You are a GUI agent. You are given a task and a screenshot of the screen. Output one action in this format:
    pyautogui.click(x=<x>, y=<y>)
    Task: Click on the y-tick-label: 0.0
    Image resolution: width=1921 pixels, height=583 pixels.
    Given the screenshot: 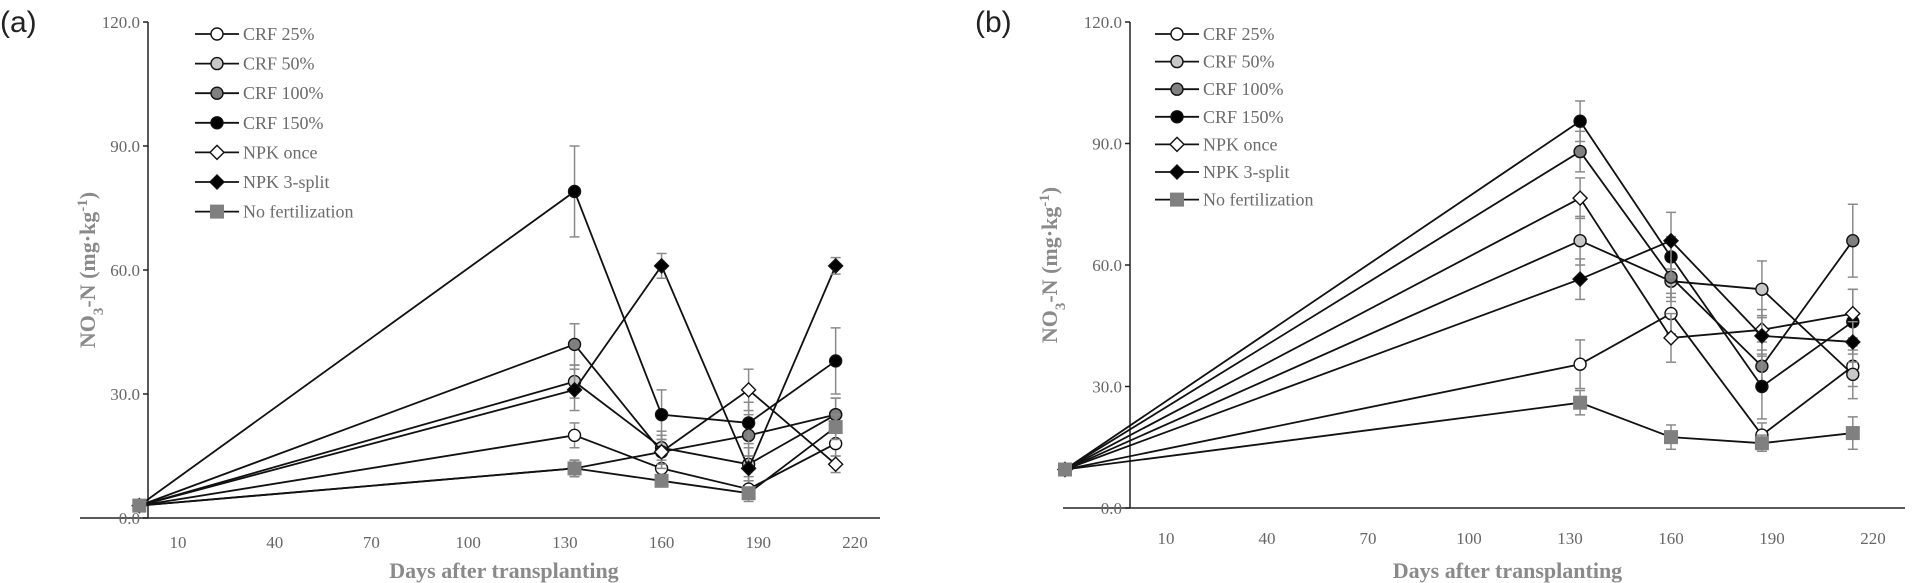 What is the action you would take?
    pyautogui.click(x=1111, y=508)
    